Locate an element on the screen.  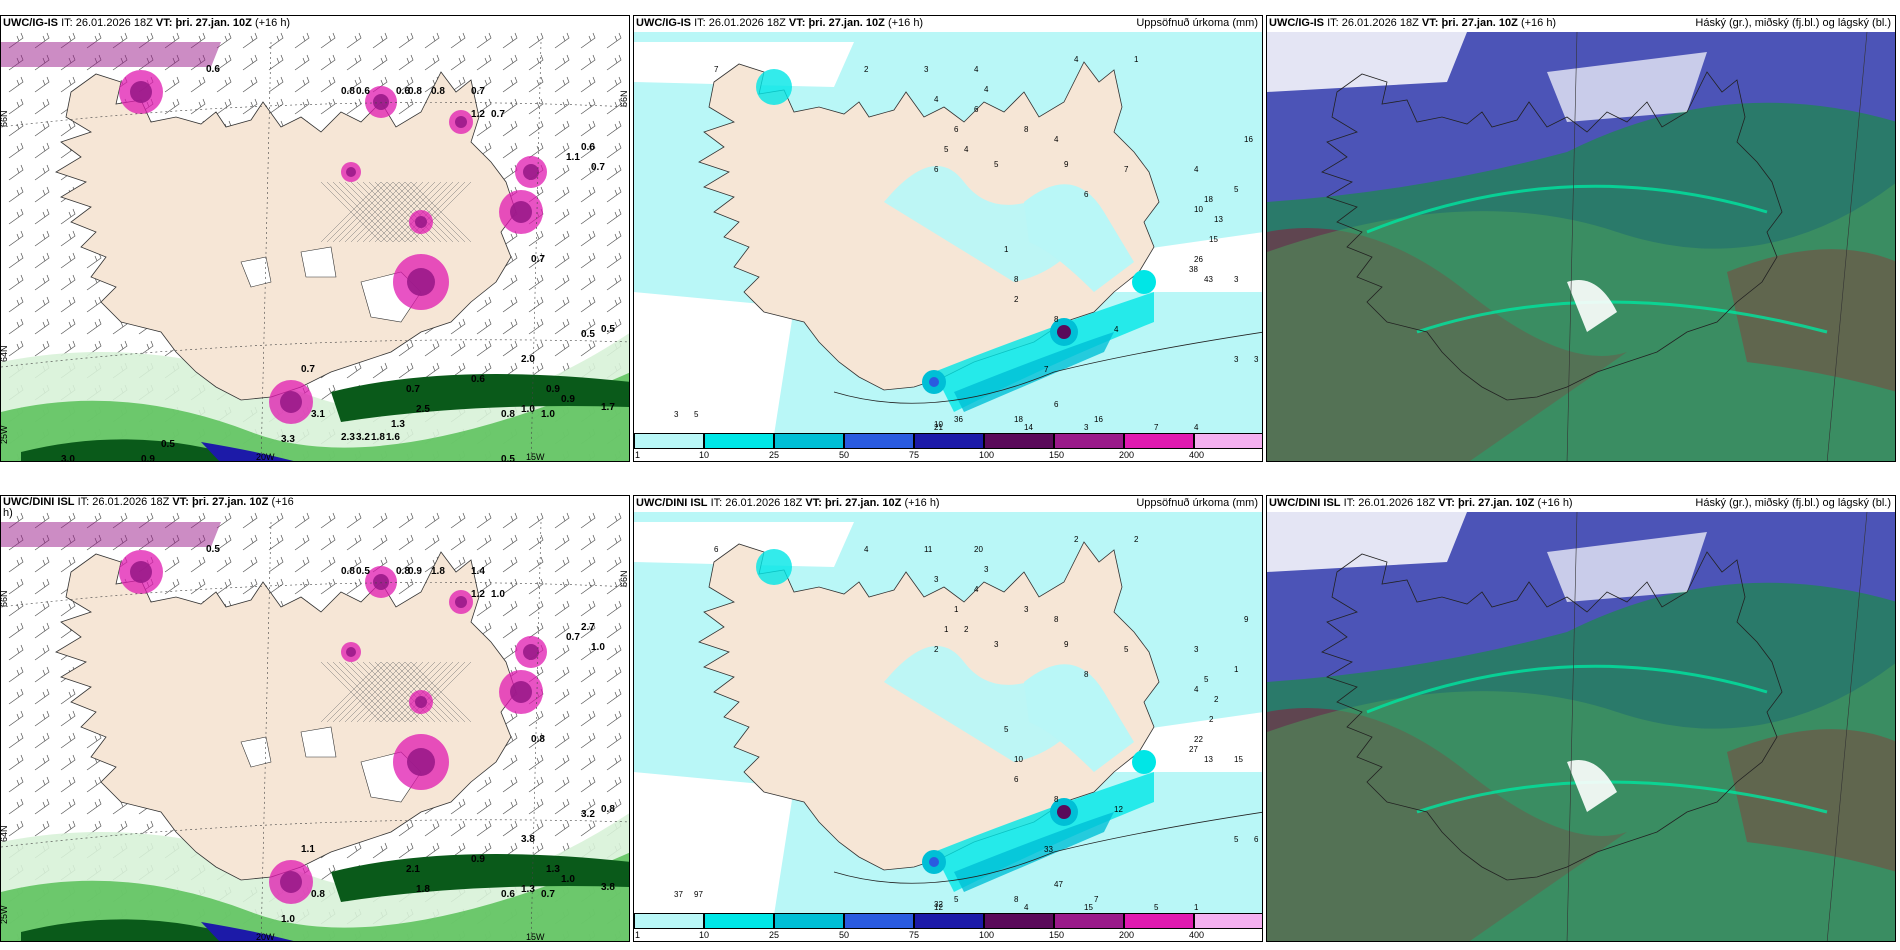
wind-value: 1.3 is located at coordinates (398, 424).